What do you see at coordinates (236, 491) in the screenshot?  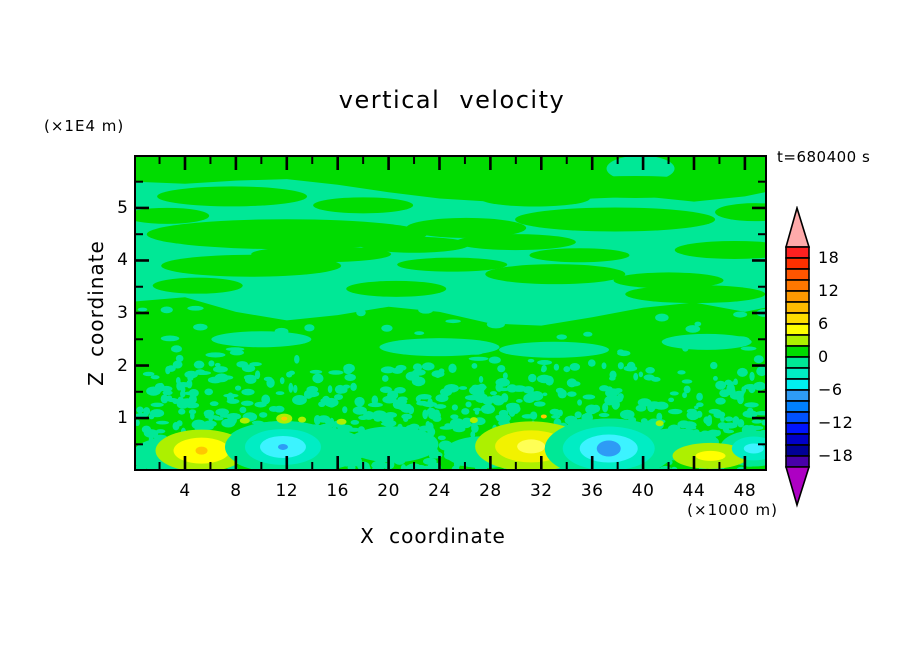 I see `x-tick-label: 8` at bounding box center [236, 491].